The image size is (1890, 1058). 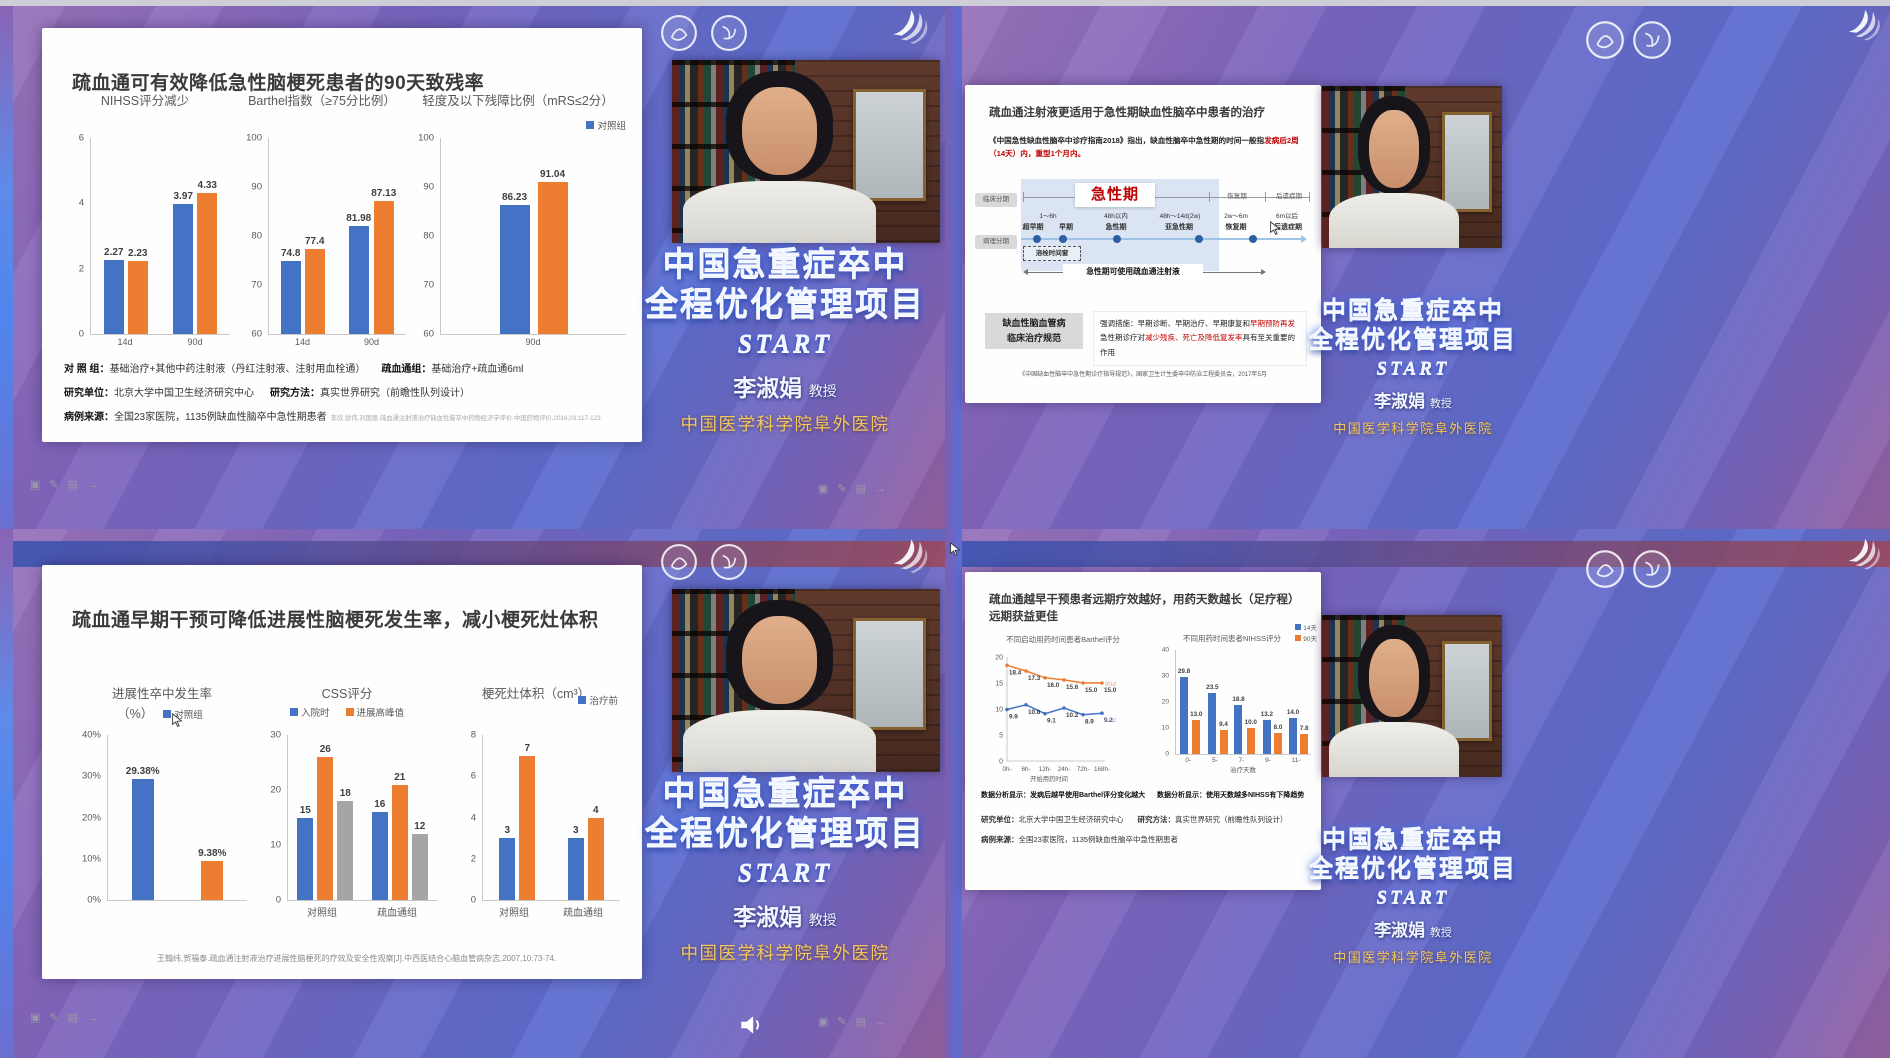 I want to click on legend-item: 入院时, so click(x=309, y=712).